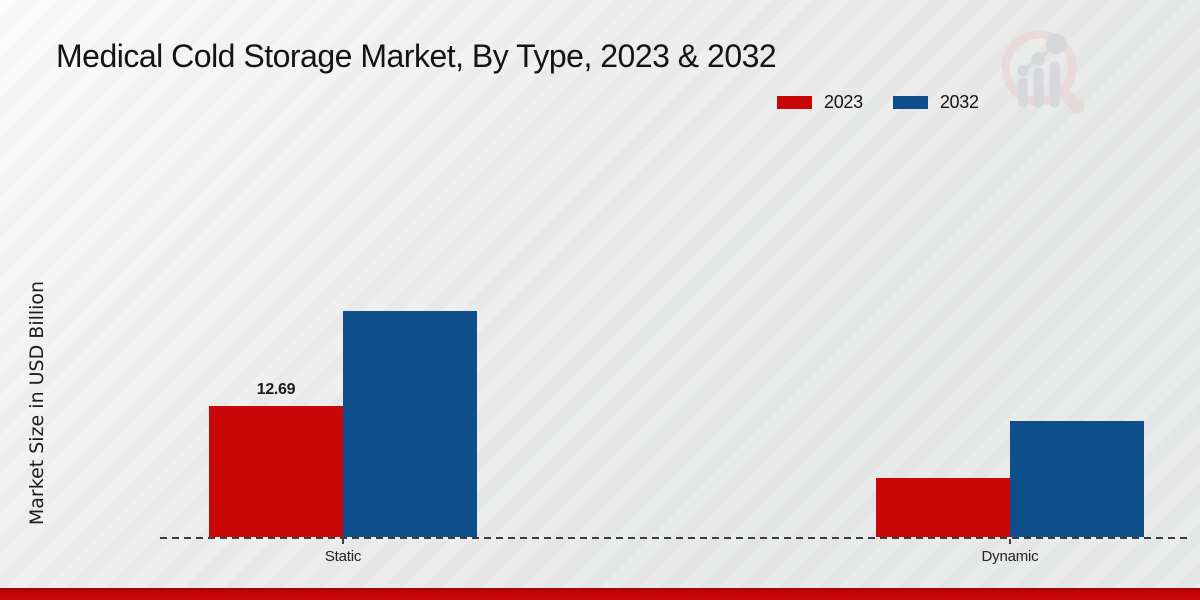 The image size is (1200, 600). I want to click on bar-2032-static, so click(410, 423).